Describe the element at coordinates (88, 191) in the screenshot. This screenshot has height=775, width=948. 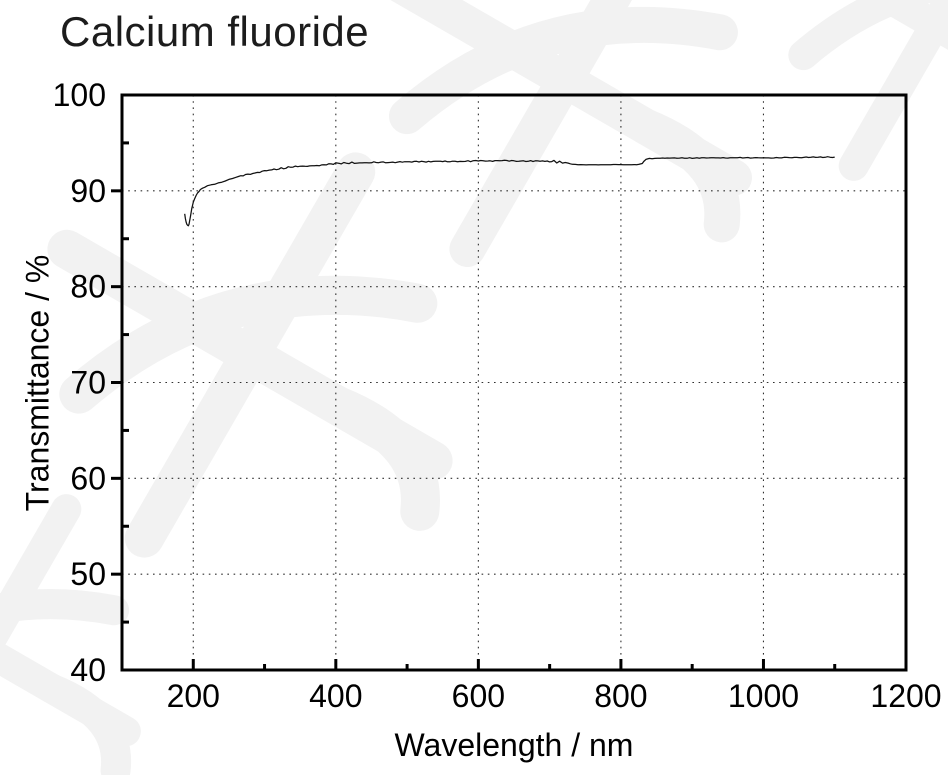
I see `y-tick-label: 90` at that location.